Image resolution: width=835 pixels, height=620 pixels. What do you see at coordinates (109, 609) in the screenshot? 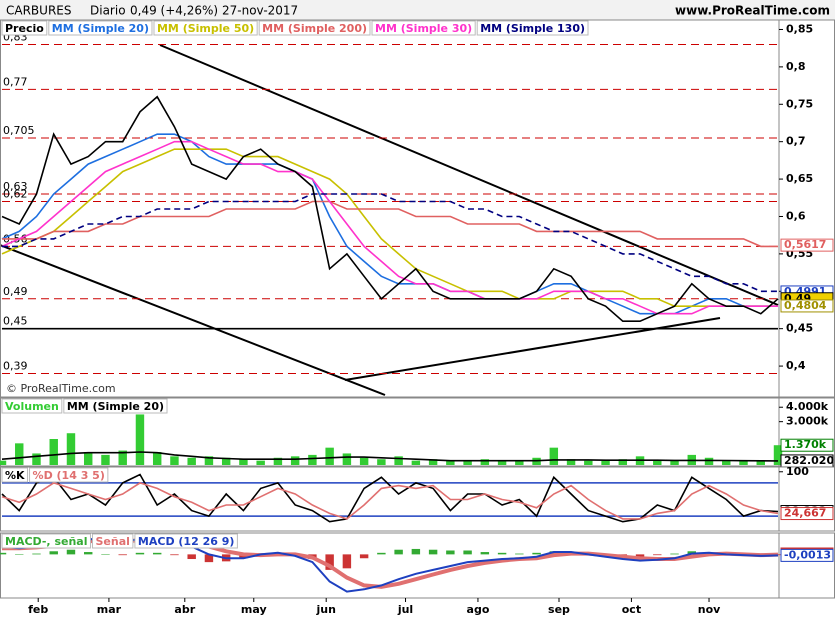
I see `x-tick-label: mar` at bounding box center [109, 609].